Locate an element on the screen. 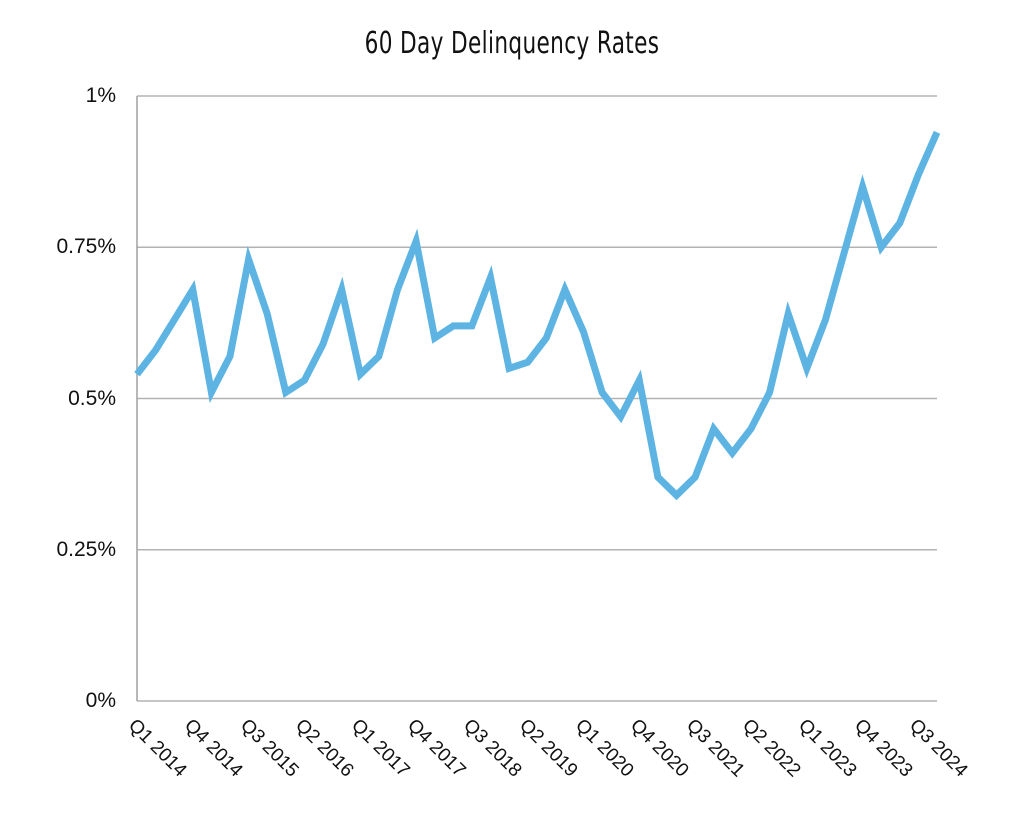 The image size is (1024, 816). y-tick-label: 0% is located at coordinates (100, 700).